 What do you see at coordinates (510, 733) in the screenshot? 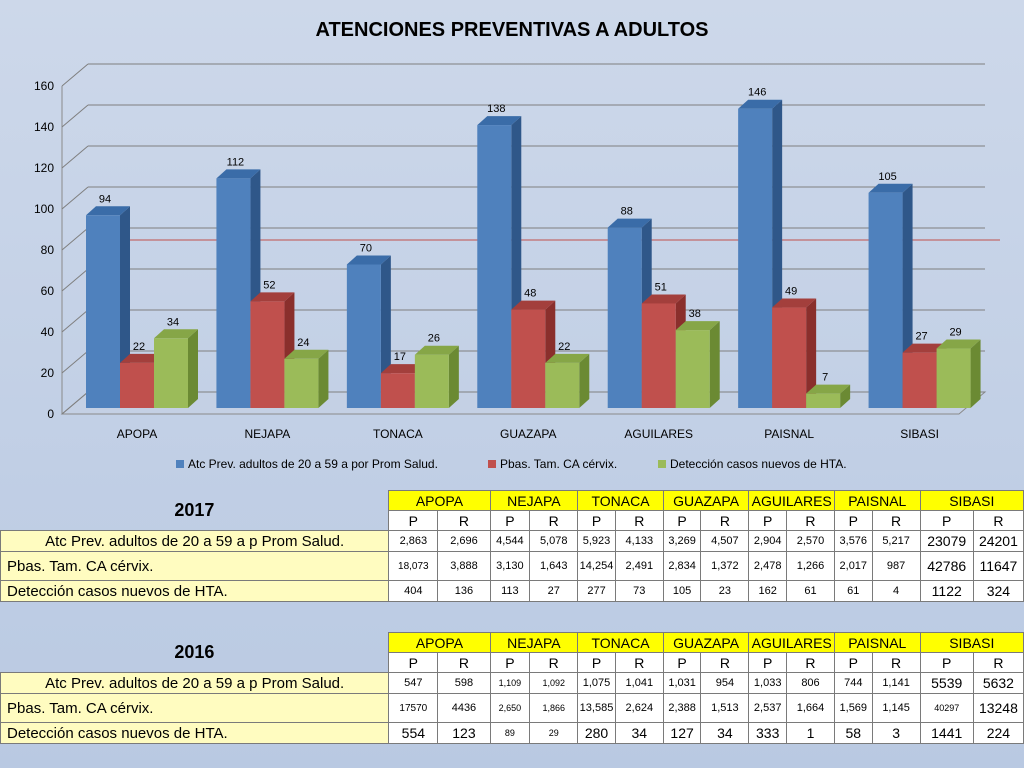
I see `table-cell: 89` at bounding box center [510, 733].